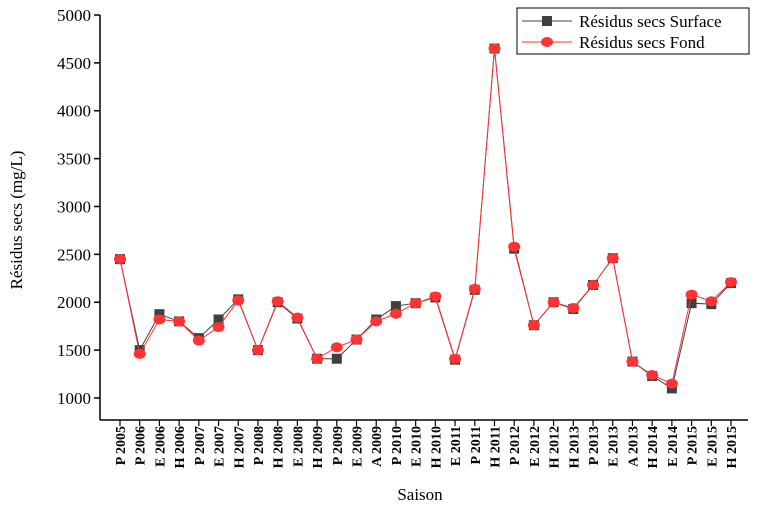 This screenshot has height=511, width=766. What do you see at coordinates (614, 446) in the screenshot?
I see `x-tick-label: E 2013` at bounding box center [614, 446].